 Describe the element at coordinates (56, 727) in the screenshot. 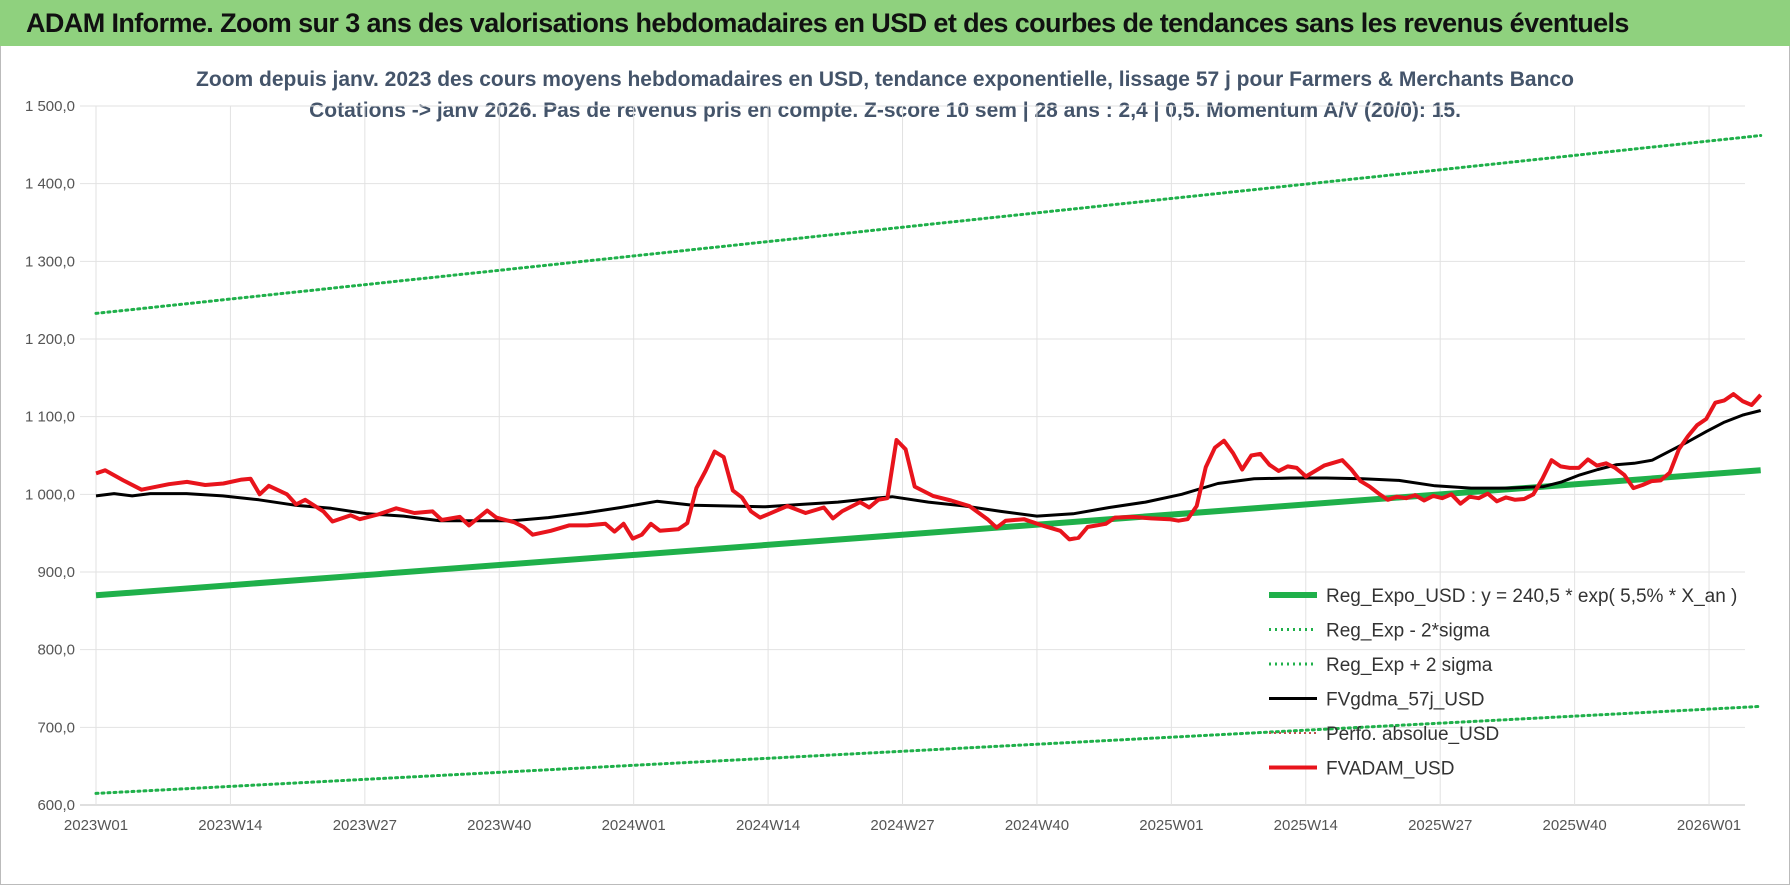

I see `y-tick-label: 700,0` at that location.